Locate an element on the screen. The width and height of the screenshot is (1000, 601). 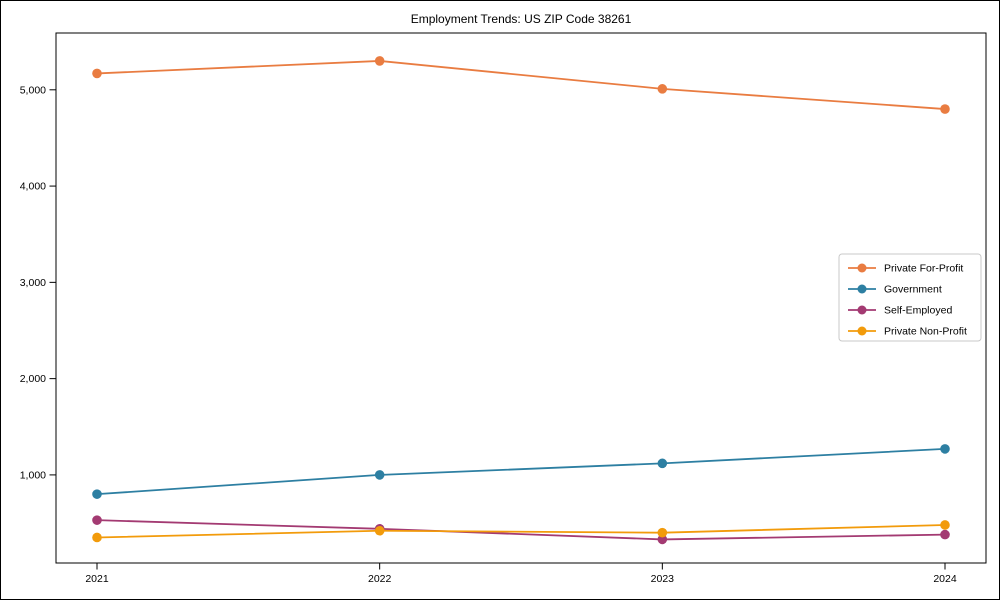
x-axis-tick-label: 2022 is located at coordinates (380, 579).